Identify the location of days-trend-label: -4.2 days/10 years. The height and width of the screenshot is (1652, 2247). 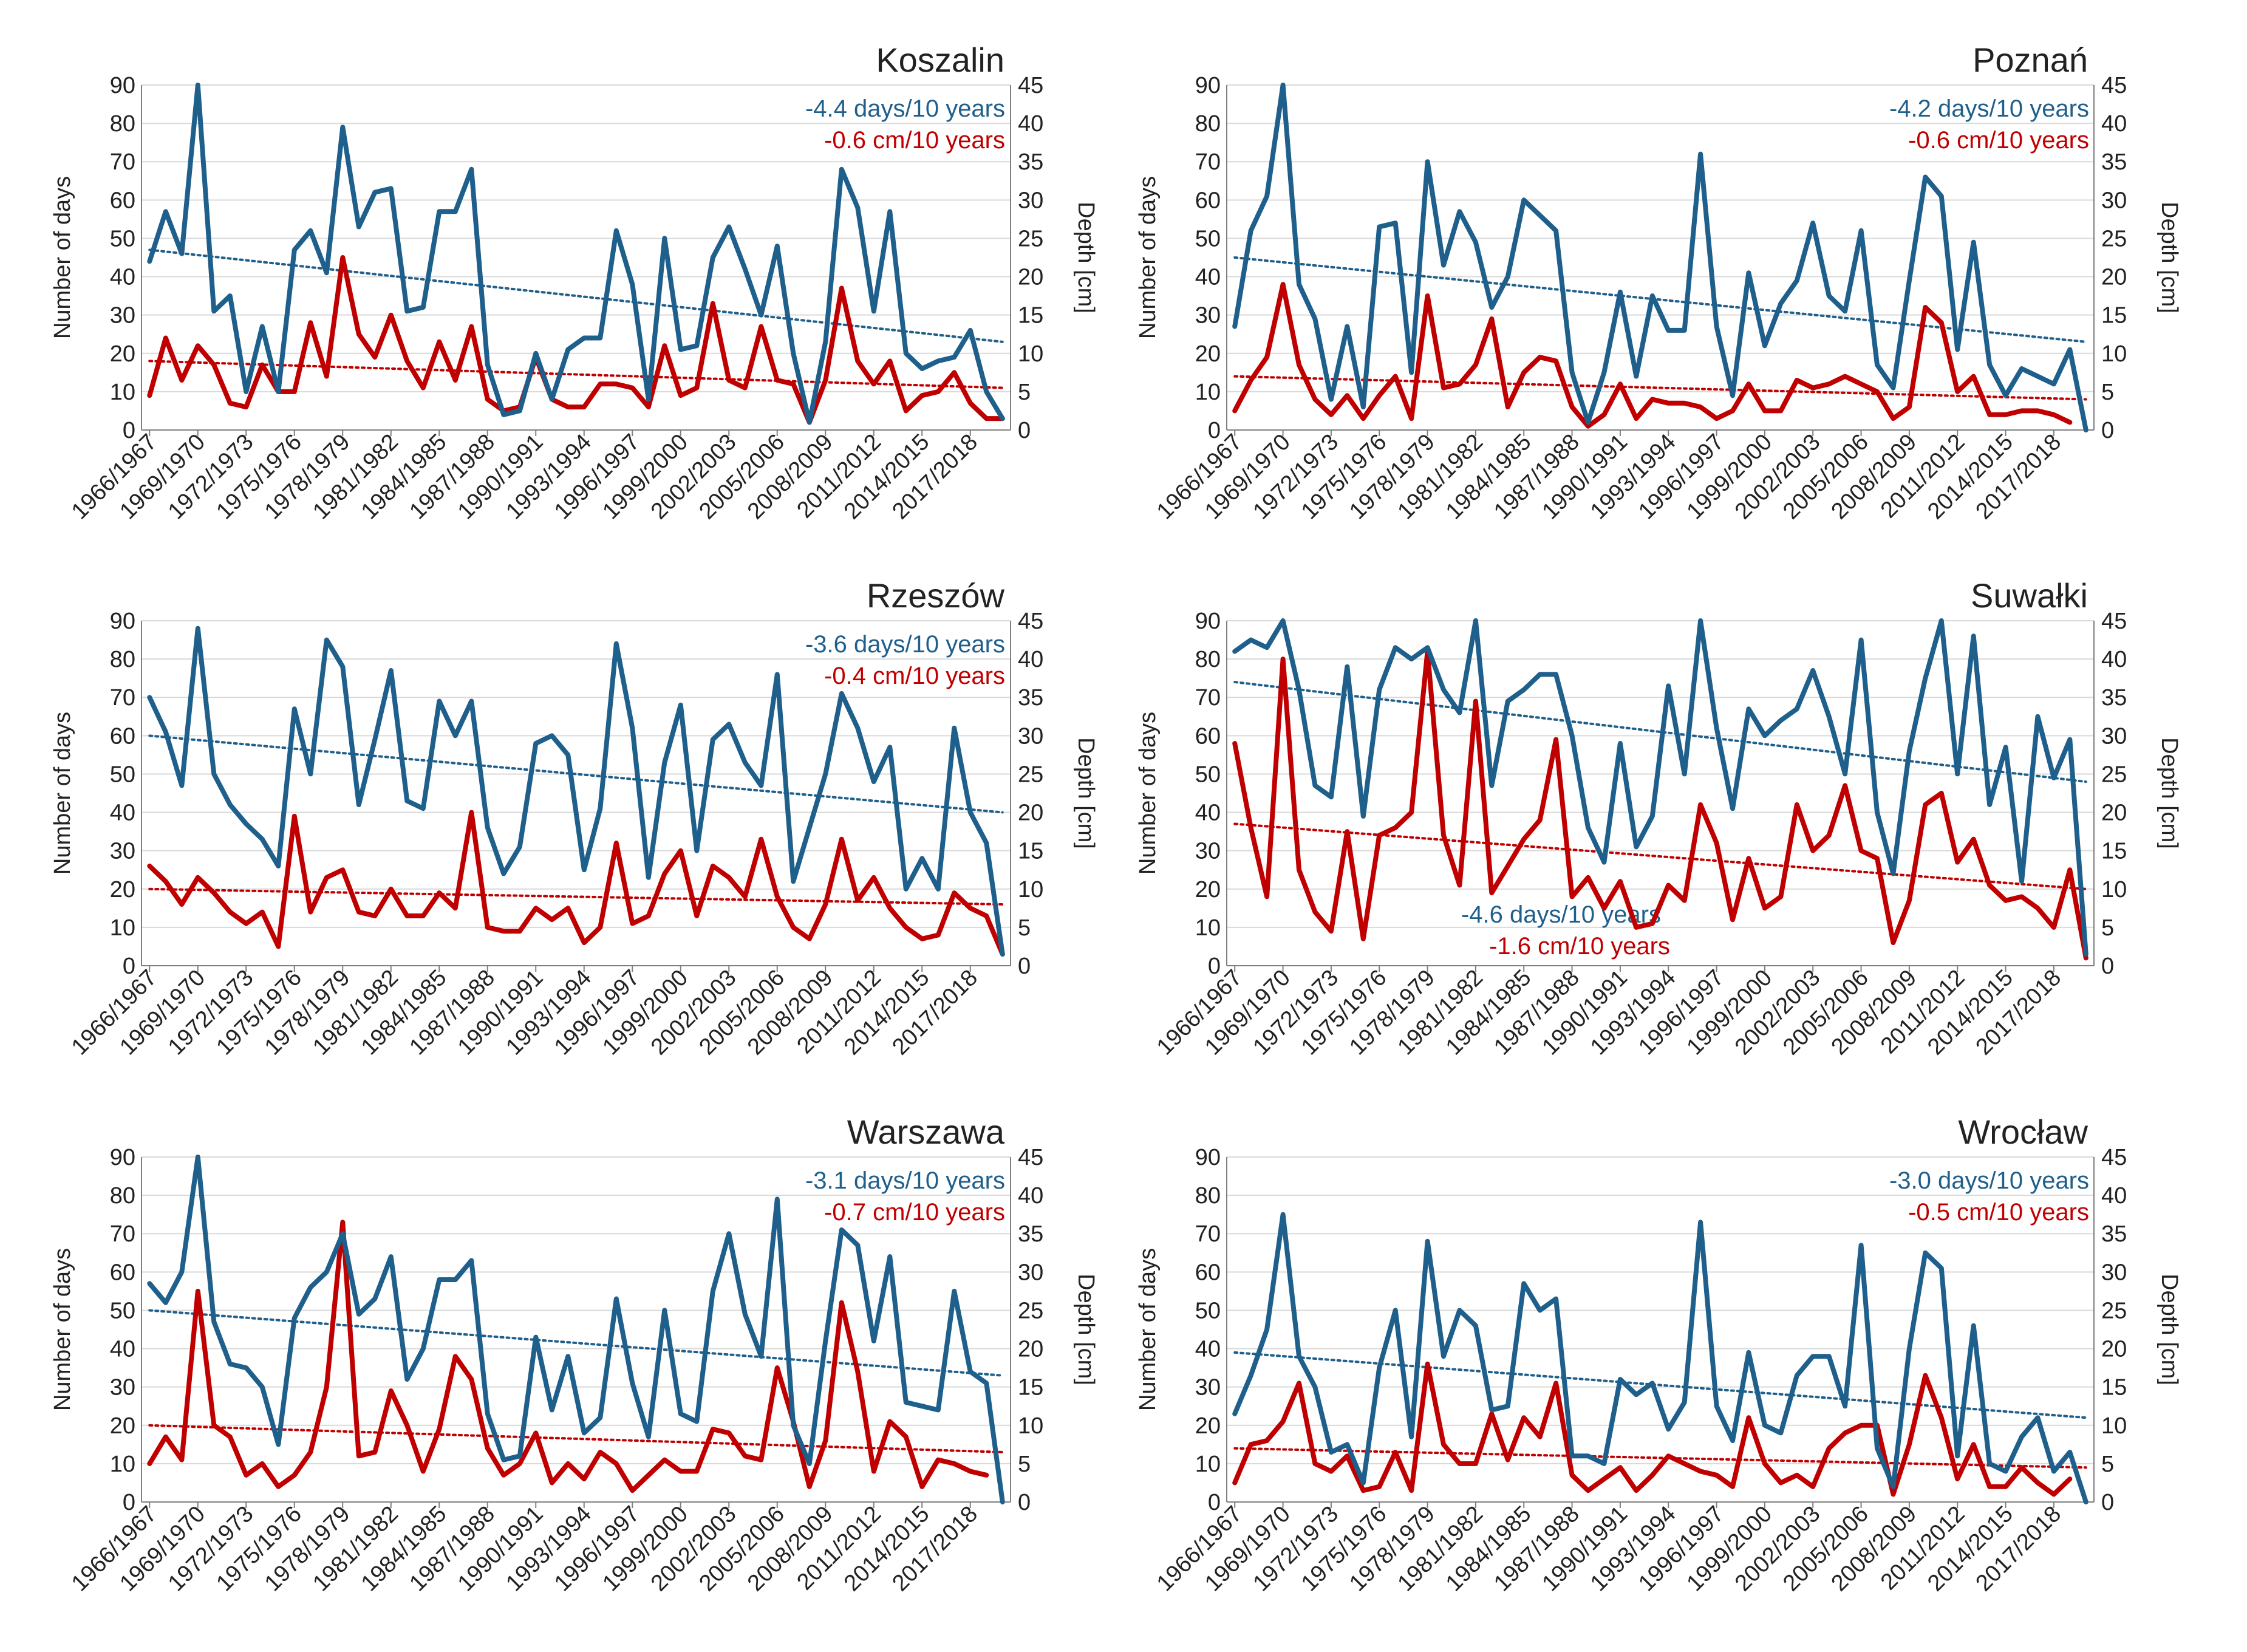
(1989, 108).